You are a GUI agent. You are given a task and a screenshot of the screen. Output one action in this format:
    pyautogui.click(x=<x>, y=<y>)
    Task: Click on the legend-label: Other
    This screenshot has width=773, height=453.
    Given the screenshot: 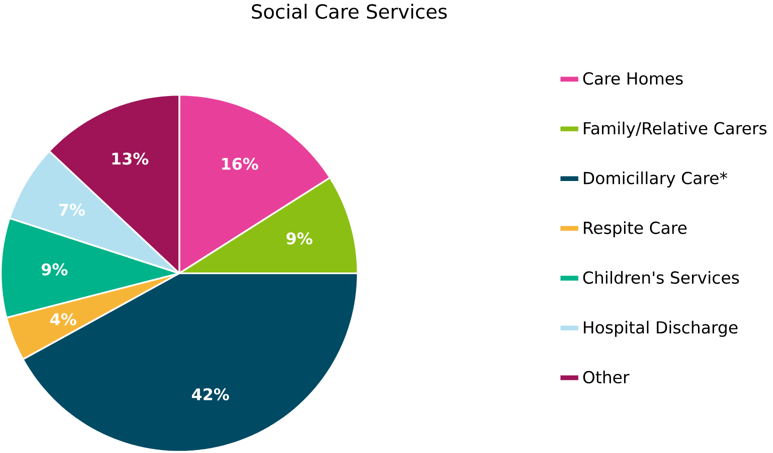 What is the action you would take?
    pyautogui.click(x=606, y=377)
    